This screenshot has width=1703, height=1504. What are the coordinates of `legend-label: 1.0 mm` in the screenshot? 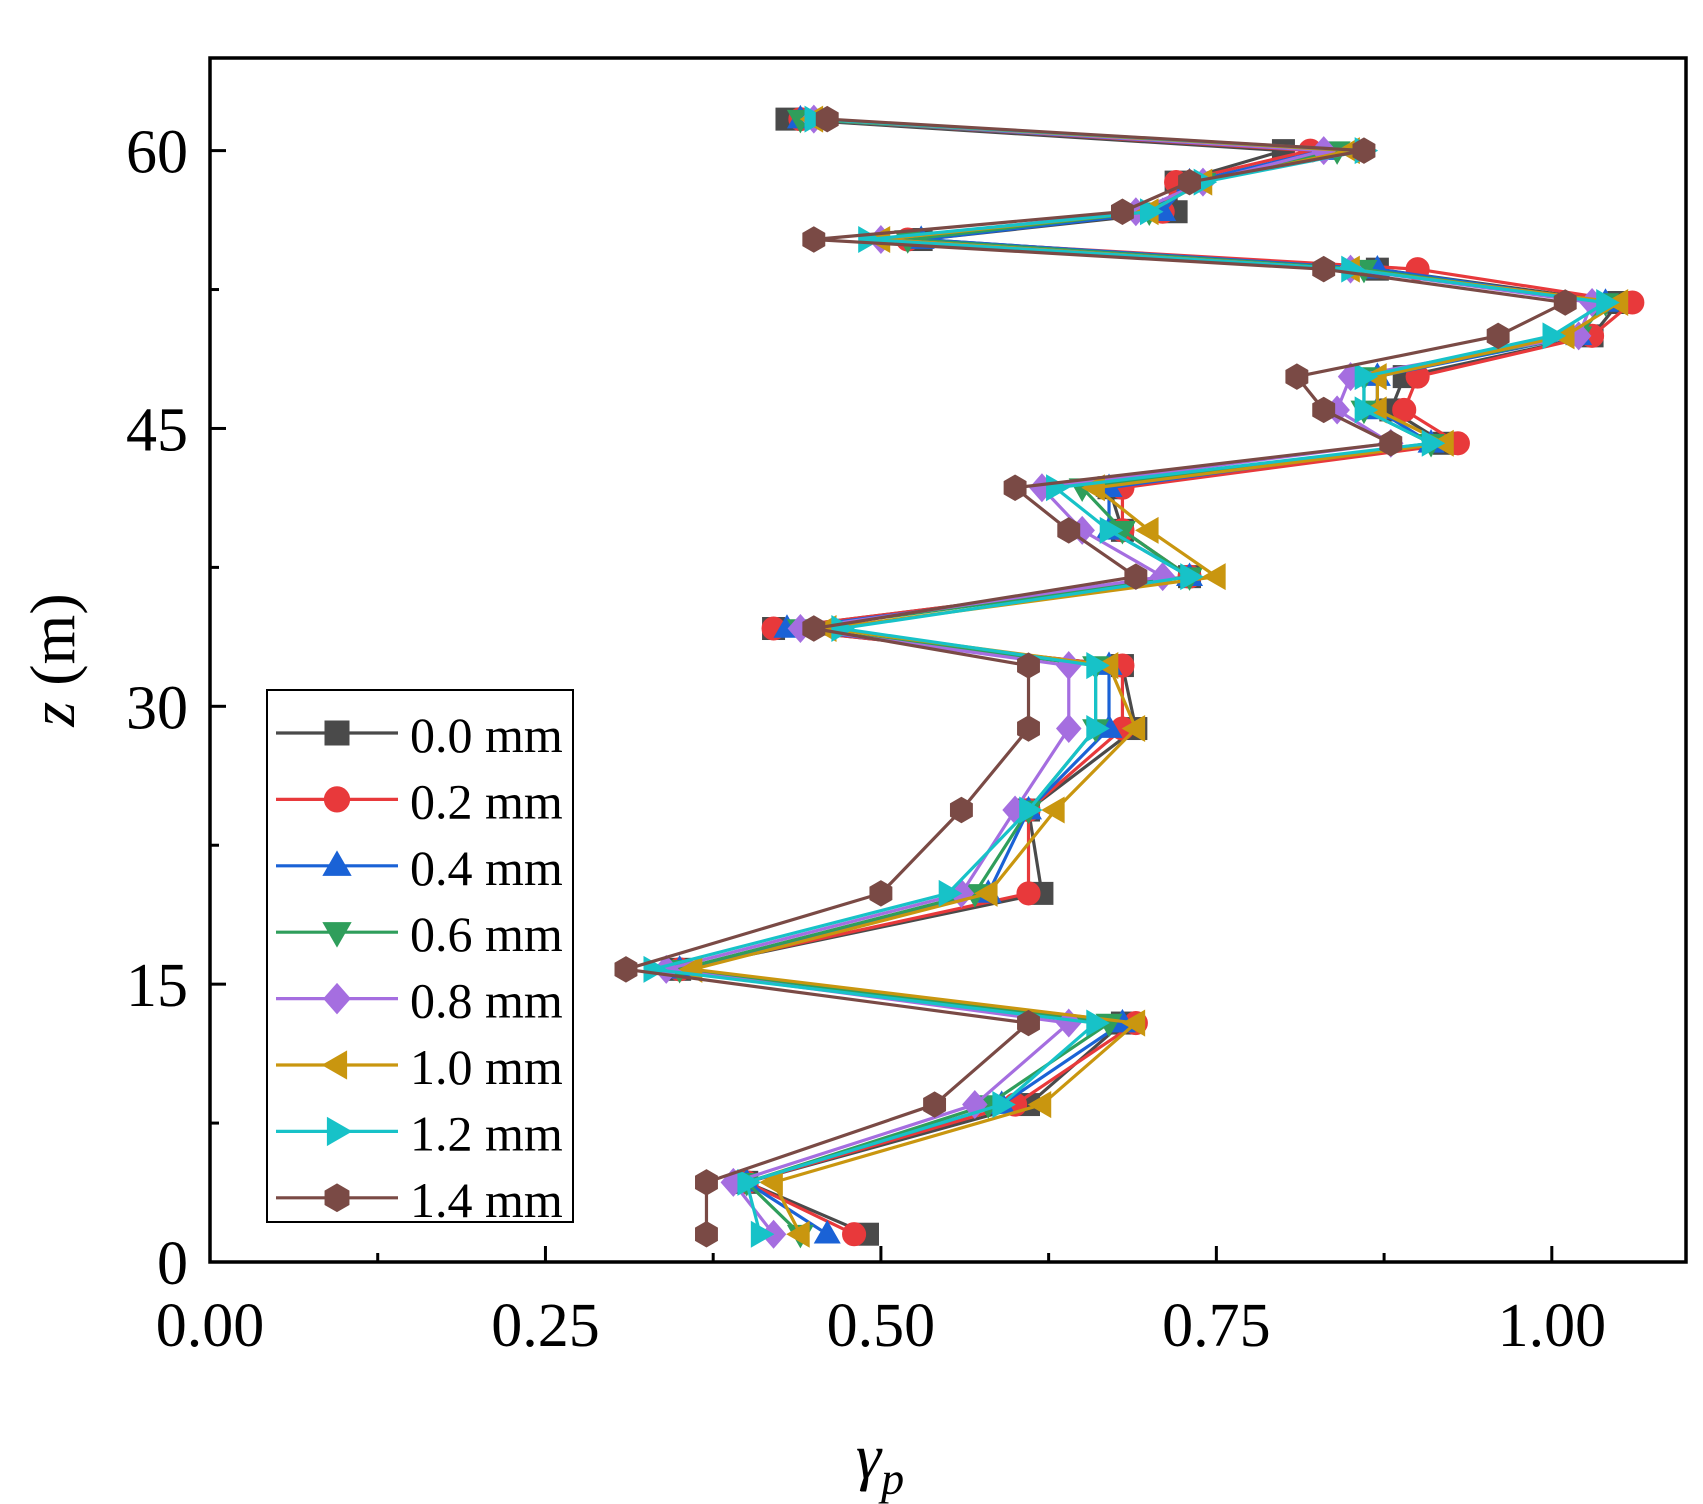 It's located at (486, 1067).